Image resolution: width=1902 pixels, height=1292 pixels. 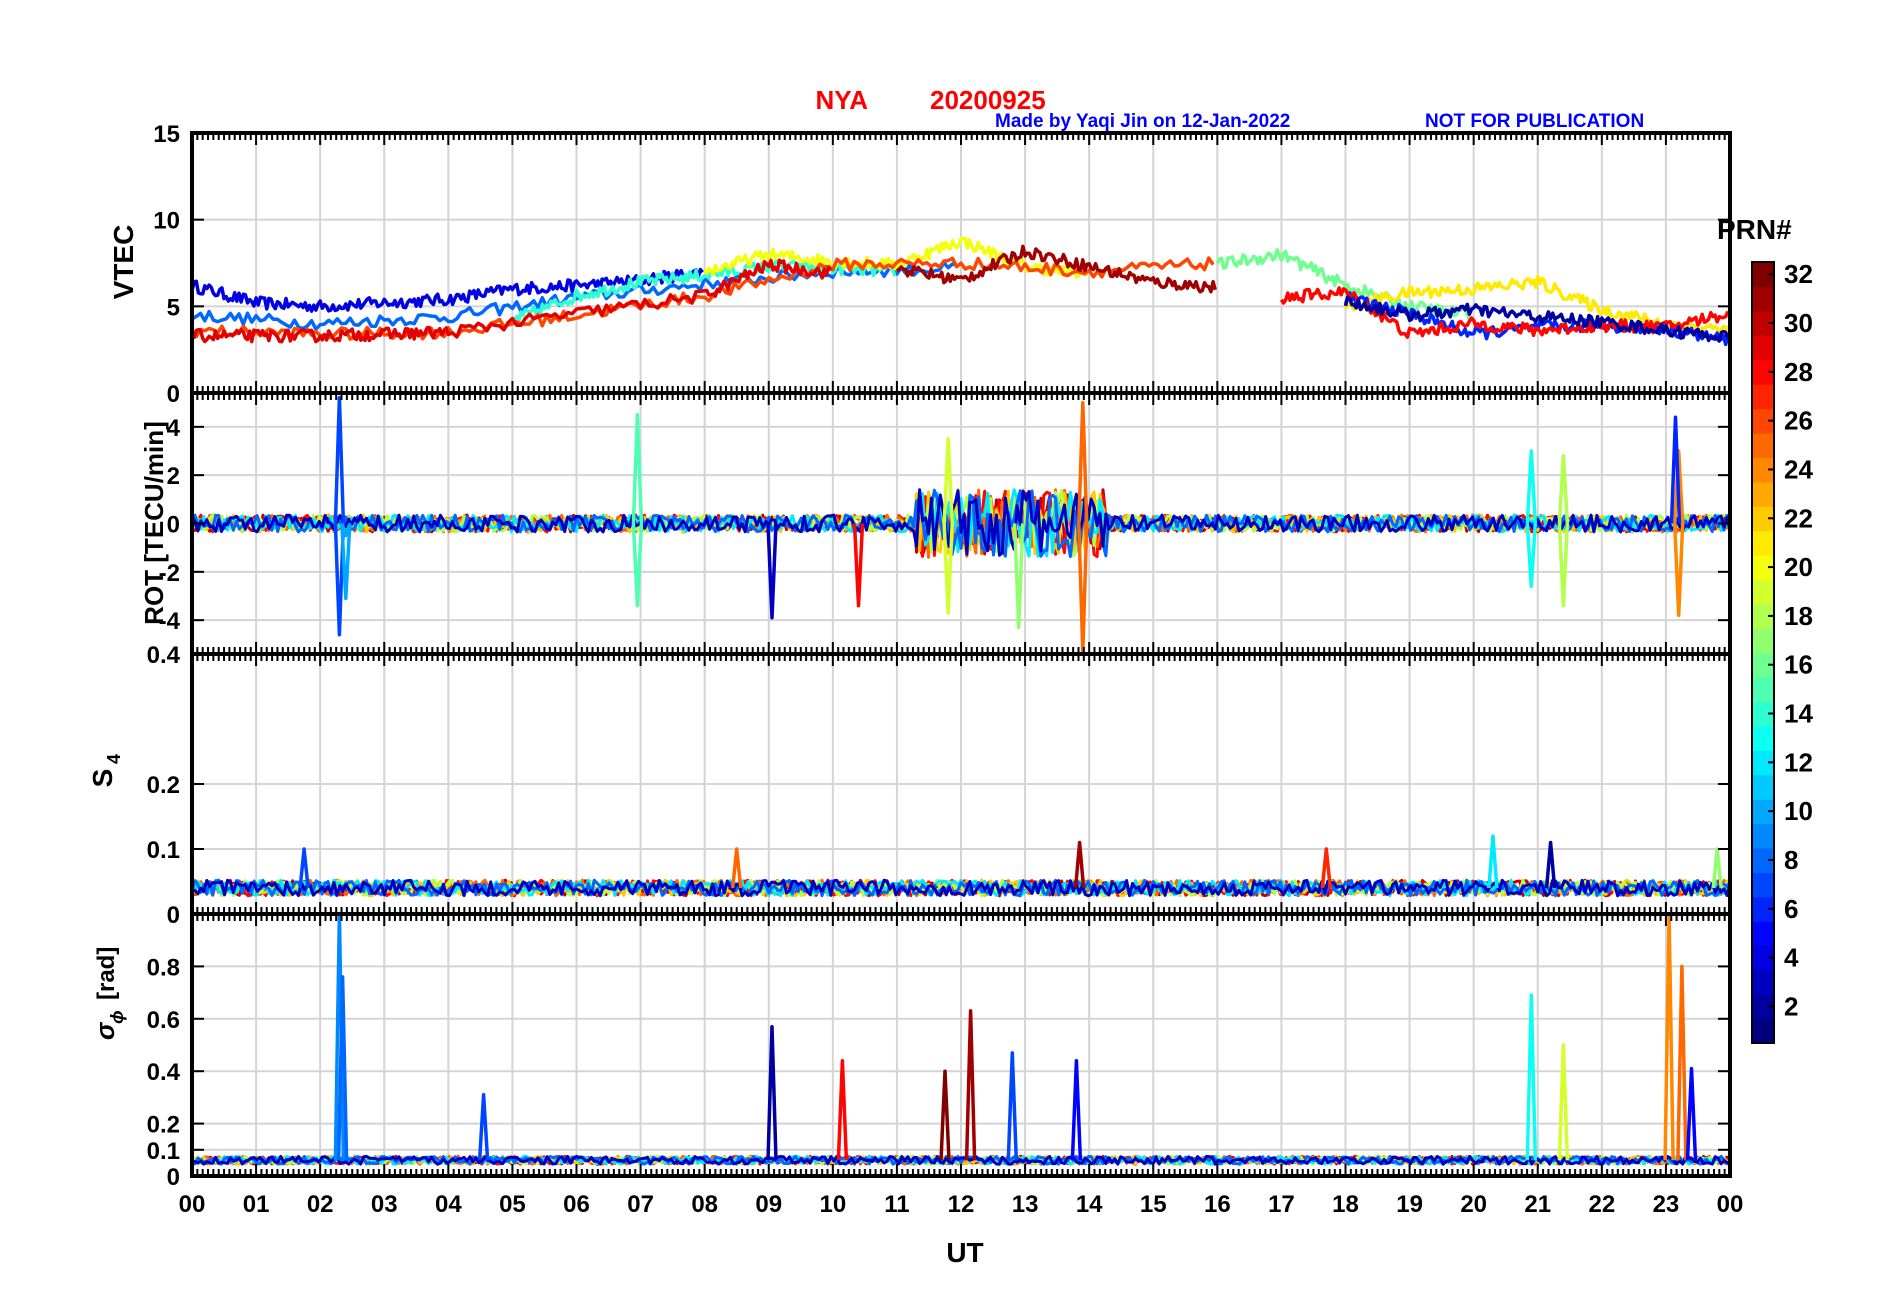 I want to click on x-tick-label: 11, so click(x=896, y=1204).